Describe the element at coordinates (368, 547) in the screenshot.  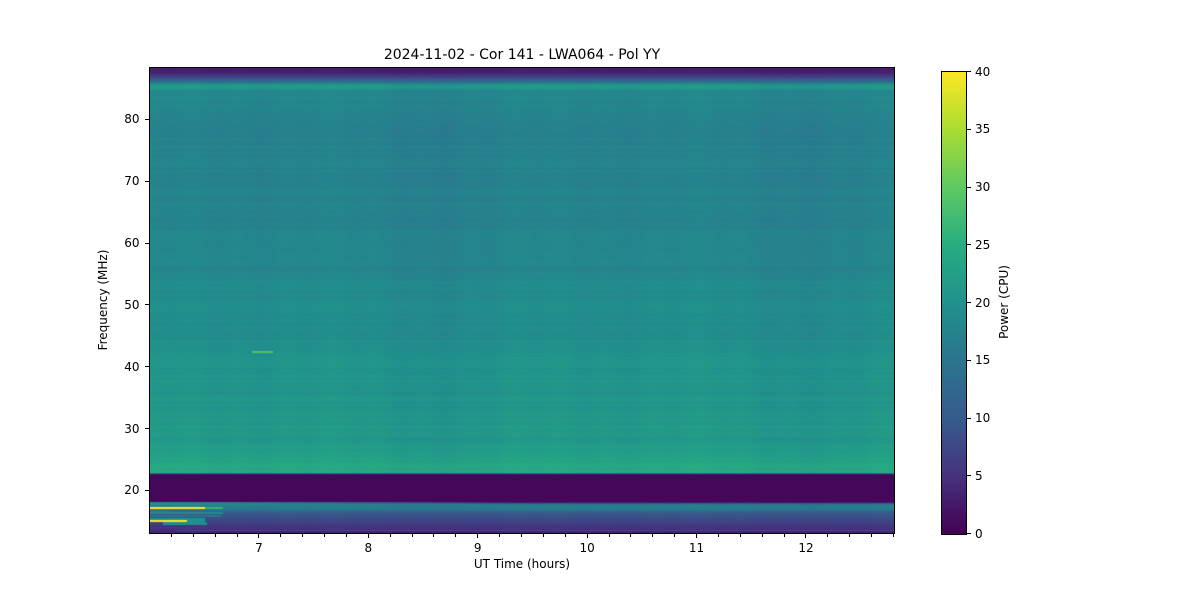
I see `x-tick-label: 8` at that location.